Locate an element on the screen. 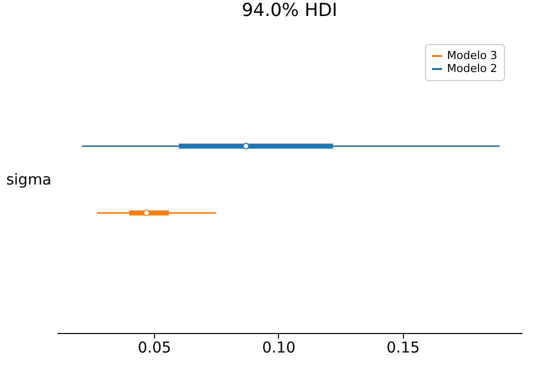  y-tick-label: sigma is located at coordinates (29, 179).